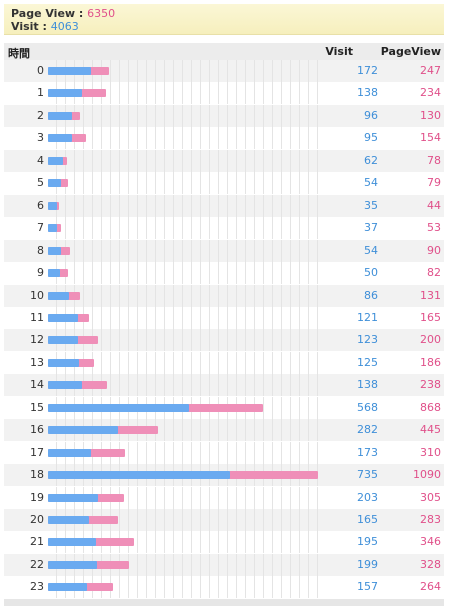  I want to click on visit-value: 37, so click(371, 228).